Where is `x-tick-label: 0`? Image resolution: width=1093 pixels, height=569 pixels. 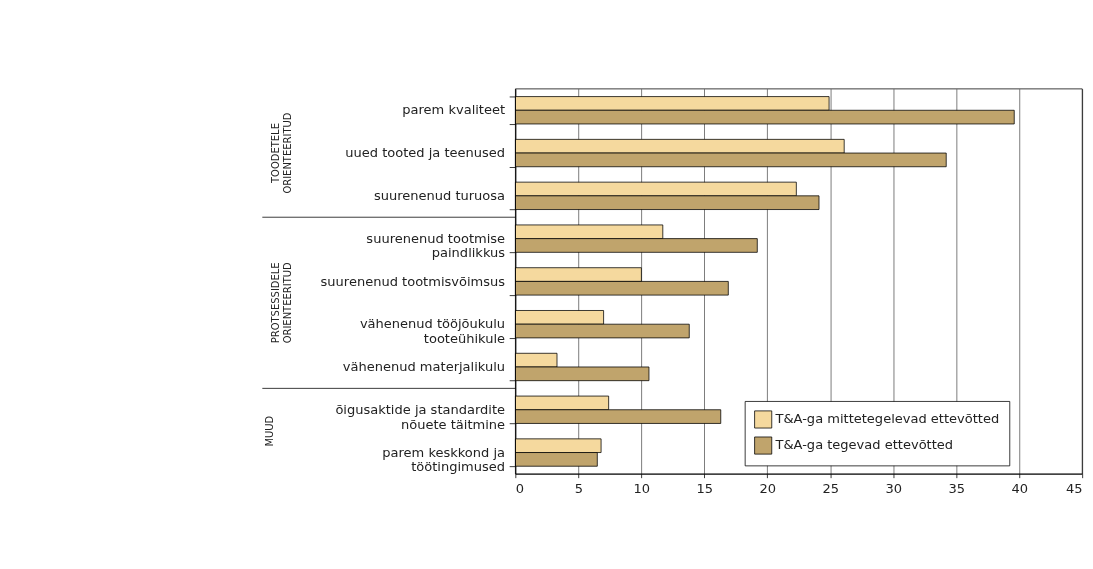
x-tick-label: 0 is located at coordinates (520, 488).